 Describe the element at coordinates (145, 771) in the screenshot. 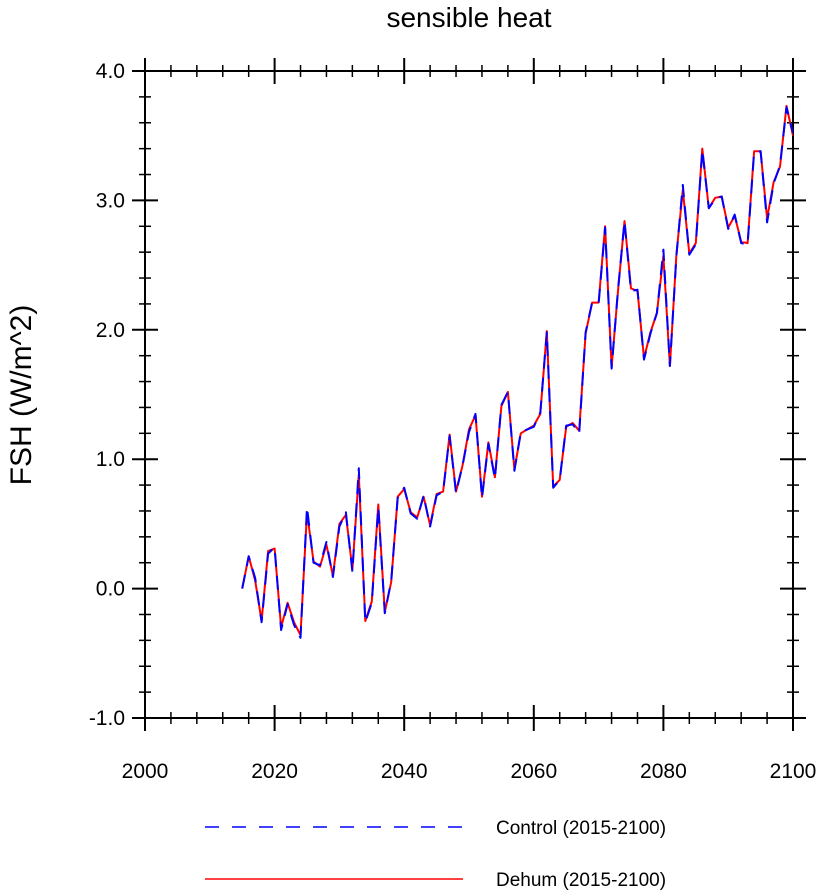

I see `x-tick-label: 2000` at that location.